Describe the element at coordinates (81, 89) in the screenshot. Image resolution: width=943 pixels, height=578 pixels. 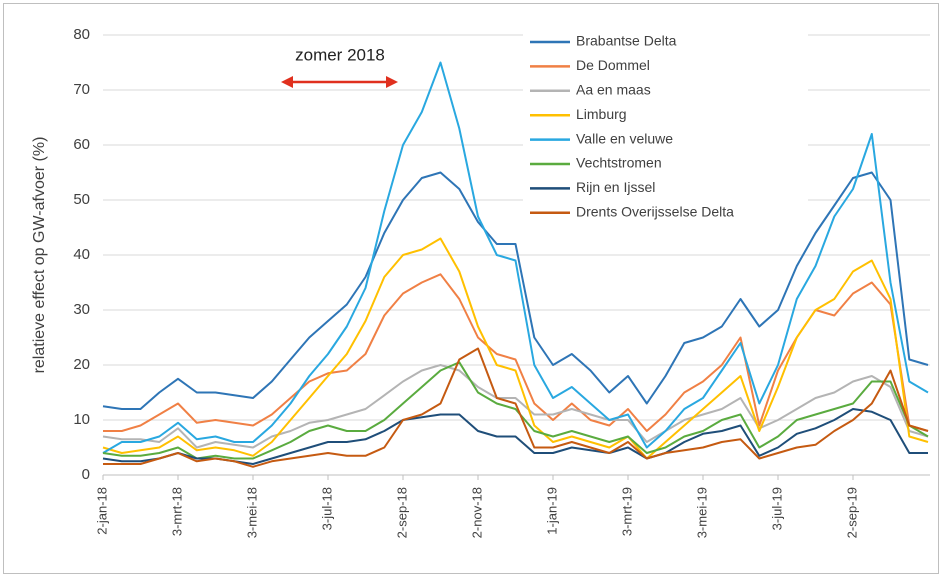
I see `y-tick-label: 70` at that location.